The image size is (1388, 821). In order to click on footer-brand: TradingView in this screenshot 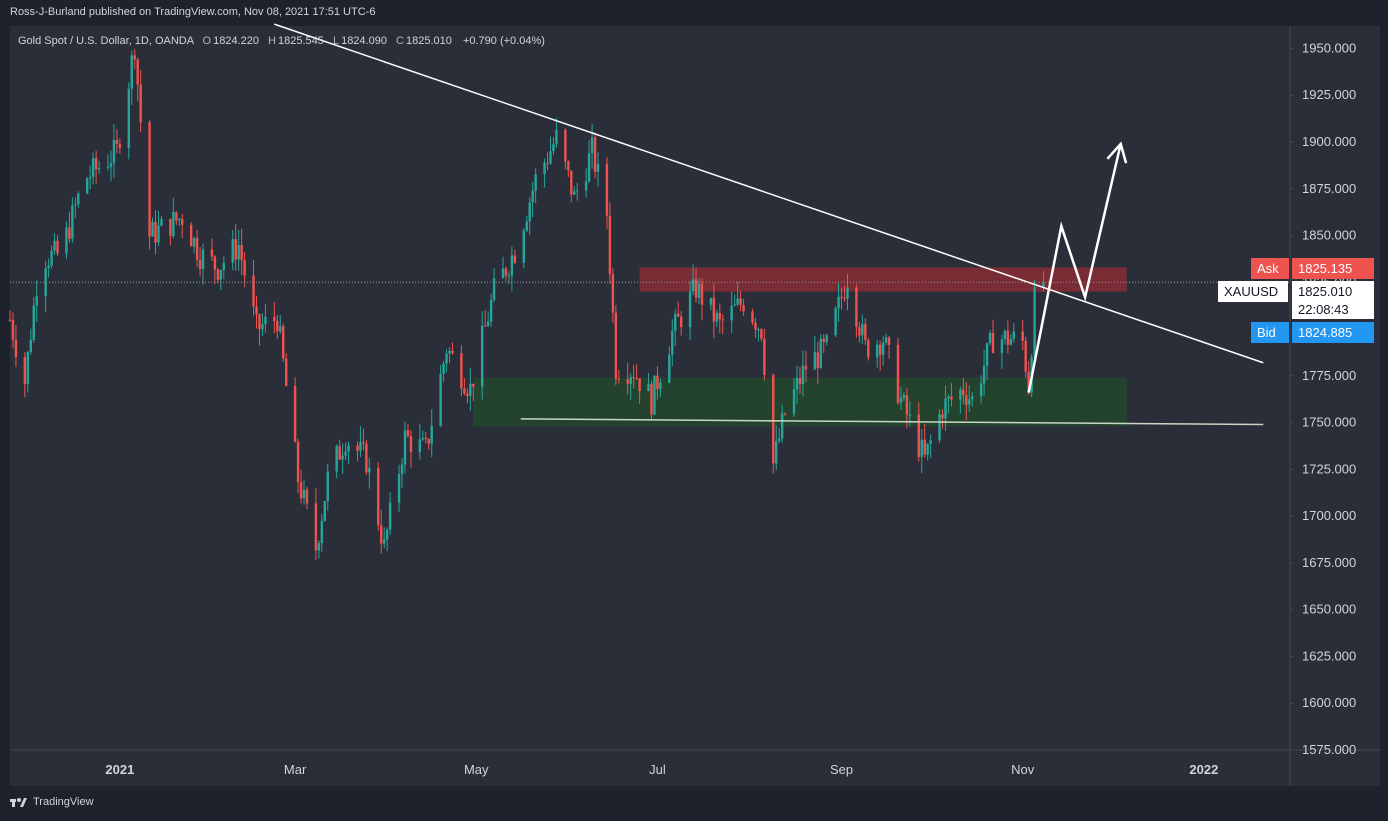, I will do `click(52, 802)`.